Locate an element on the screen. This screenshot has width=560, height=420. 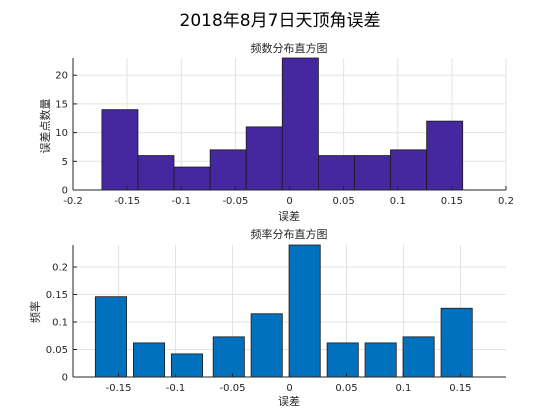
x-tick-label: 0.2 is located at coordinates (506, 201).